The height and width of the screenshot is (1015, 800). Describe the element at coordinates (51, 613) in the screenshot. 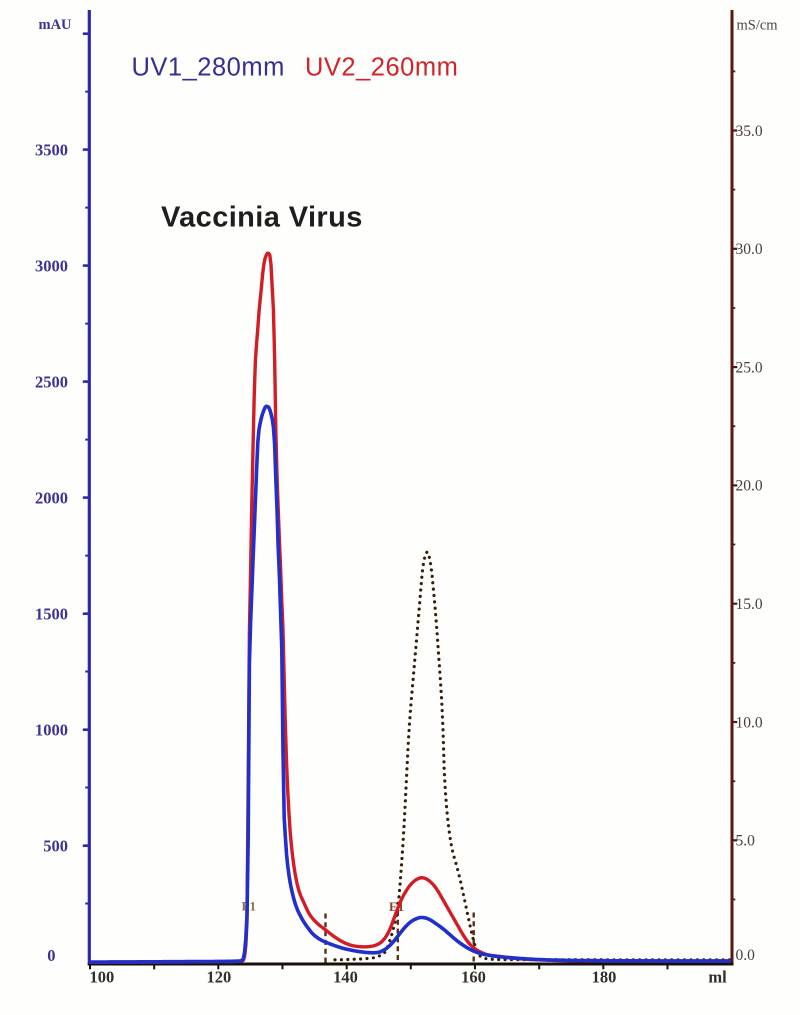

I see `svg-text: 1500` at that location.